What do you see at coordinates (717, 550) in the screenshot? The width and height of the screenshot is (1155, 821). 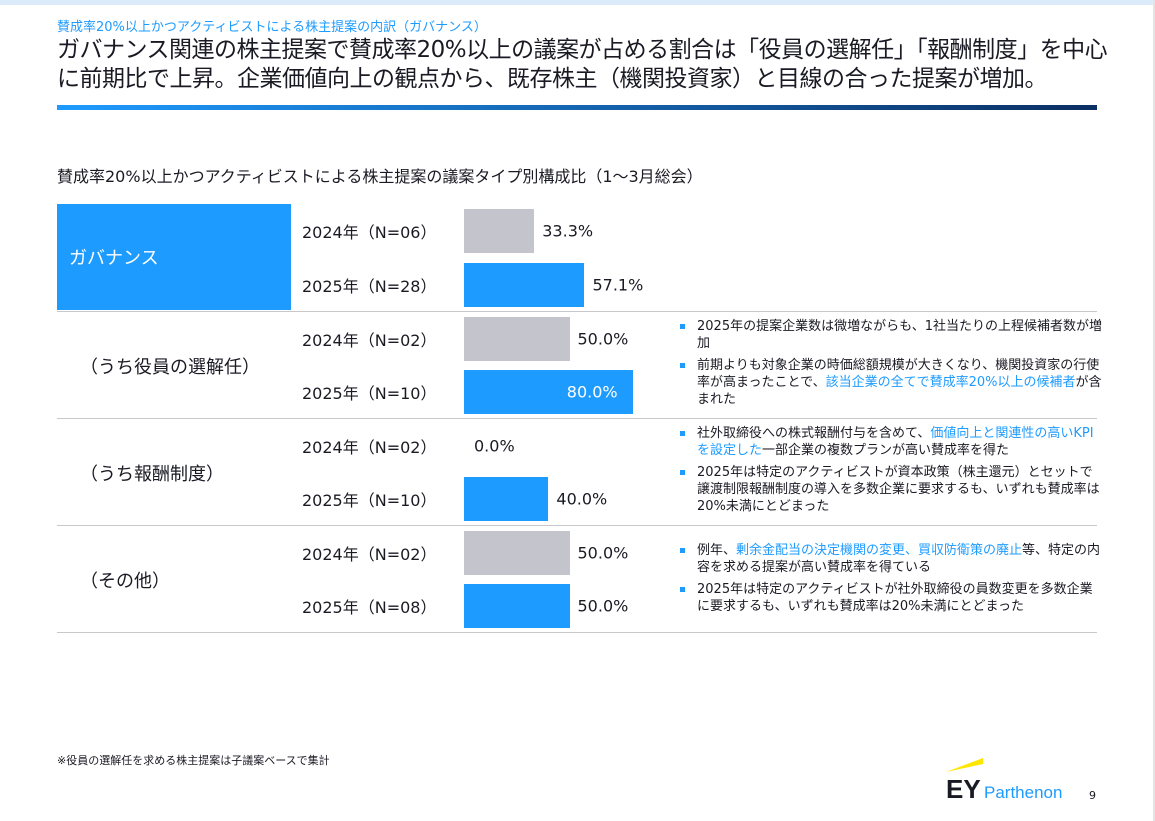 I see `bullet-text: 例年、` at bounding box center [717, 550].